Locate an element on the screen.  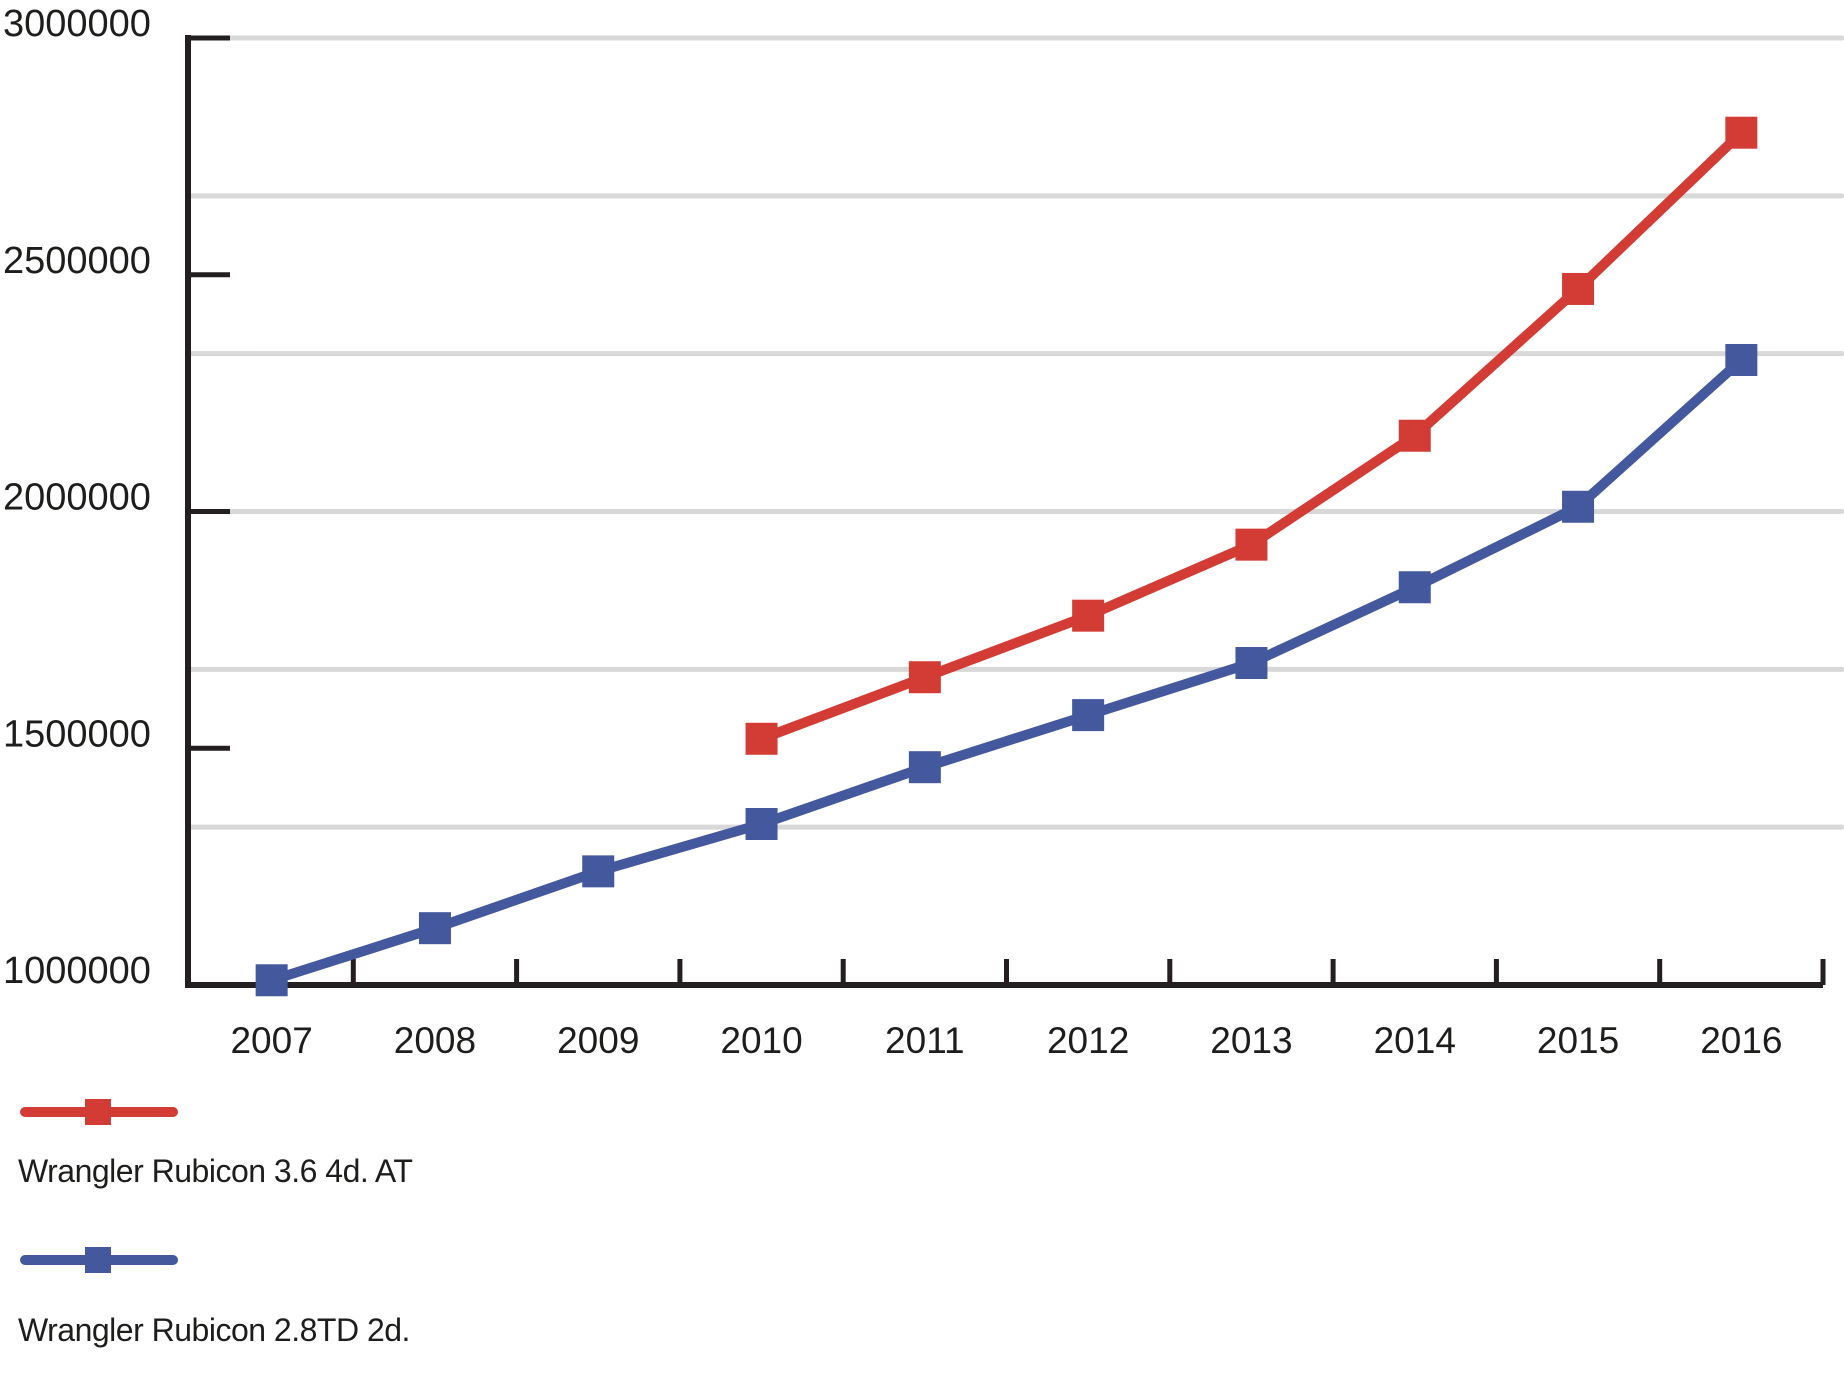
y-axis-label: 1000000 is located at coordinates (77, 971).